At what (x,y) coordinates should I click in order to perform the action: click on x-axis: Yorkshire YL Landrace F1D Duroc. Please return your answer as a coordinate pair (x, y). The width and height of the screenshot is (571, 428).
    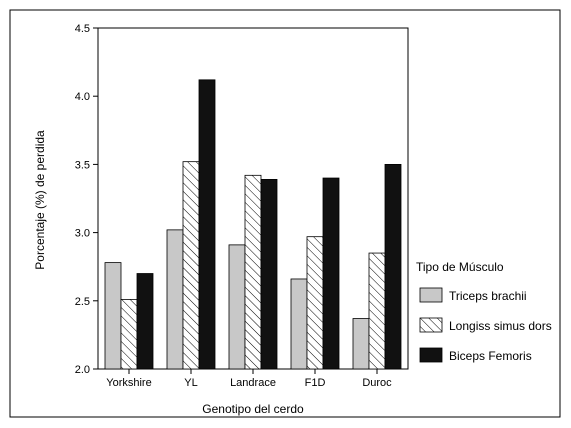
    Looking at the image, I should click on (249, 379).